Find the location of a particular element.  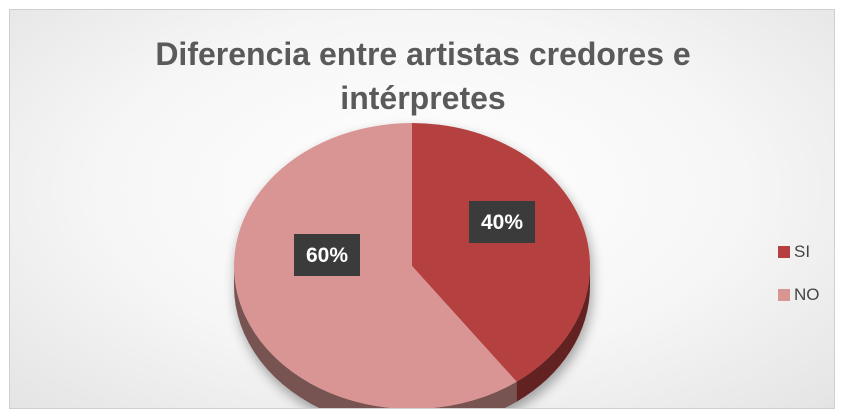

legend-item-no: NO is located at coordinates (799, 295).